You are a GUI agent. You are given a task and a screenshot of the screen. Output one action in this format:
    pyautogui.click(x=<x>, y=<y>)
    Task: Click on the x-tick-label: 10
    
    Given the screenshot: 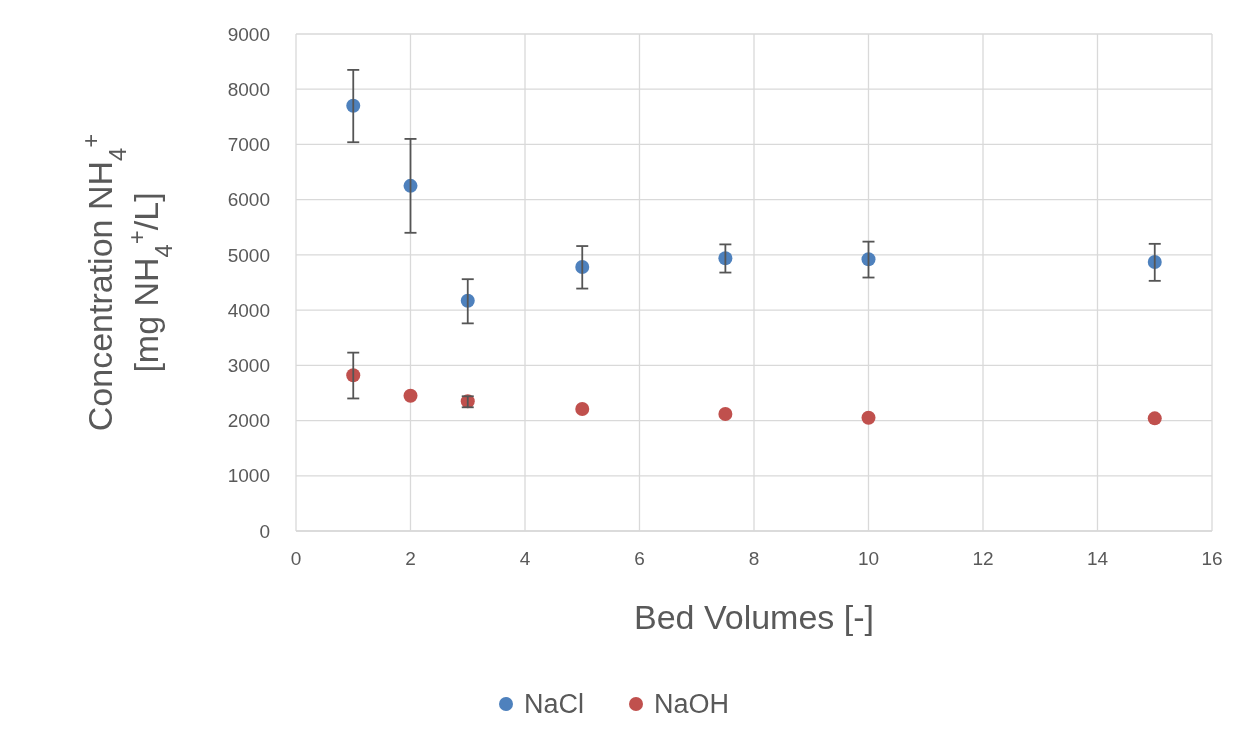 What is the action you would take?
    pyautogui.click(x=868, y=558)
    